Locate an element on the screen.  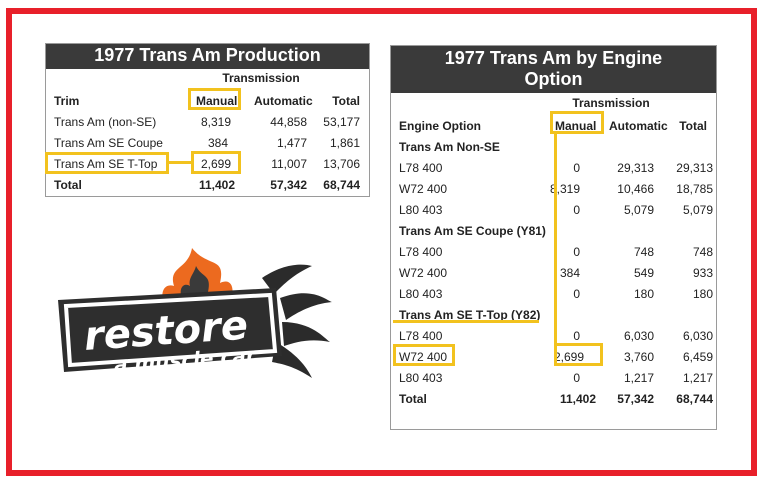
highlight-vertical-connector is located at coordinates (555, 239).